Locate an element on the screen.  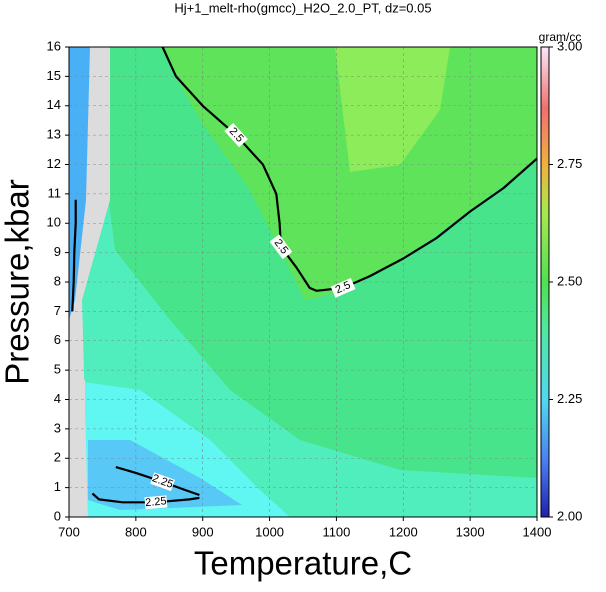
y-tick-label: 2 is located at coordinates (57, 457).